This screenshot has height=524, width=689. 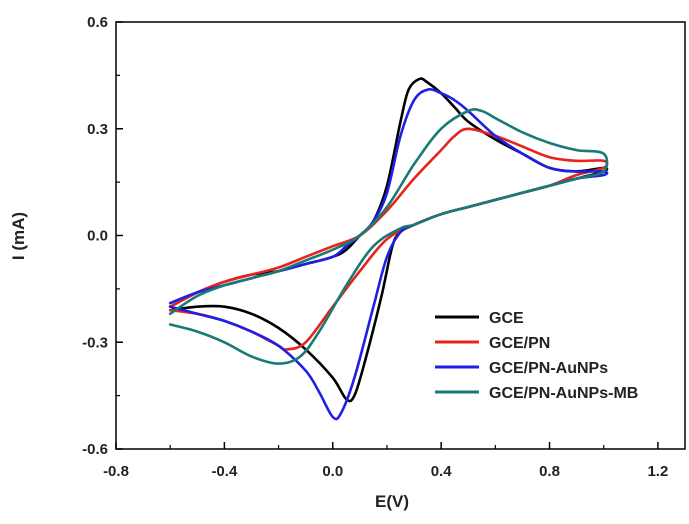 I want to click on y-axis-title: I (mA), so click(x=18, y=236).